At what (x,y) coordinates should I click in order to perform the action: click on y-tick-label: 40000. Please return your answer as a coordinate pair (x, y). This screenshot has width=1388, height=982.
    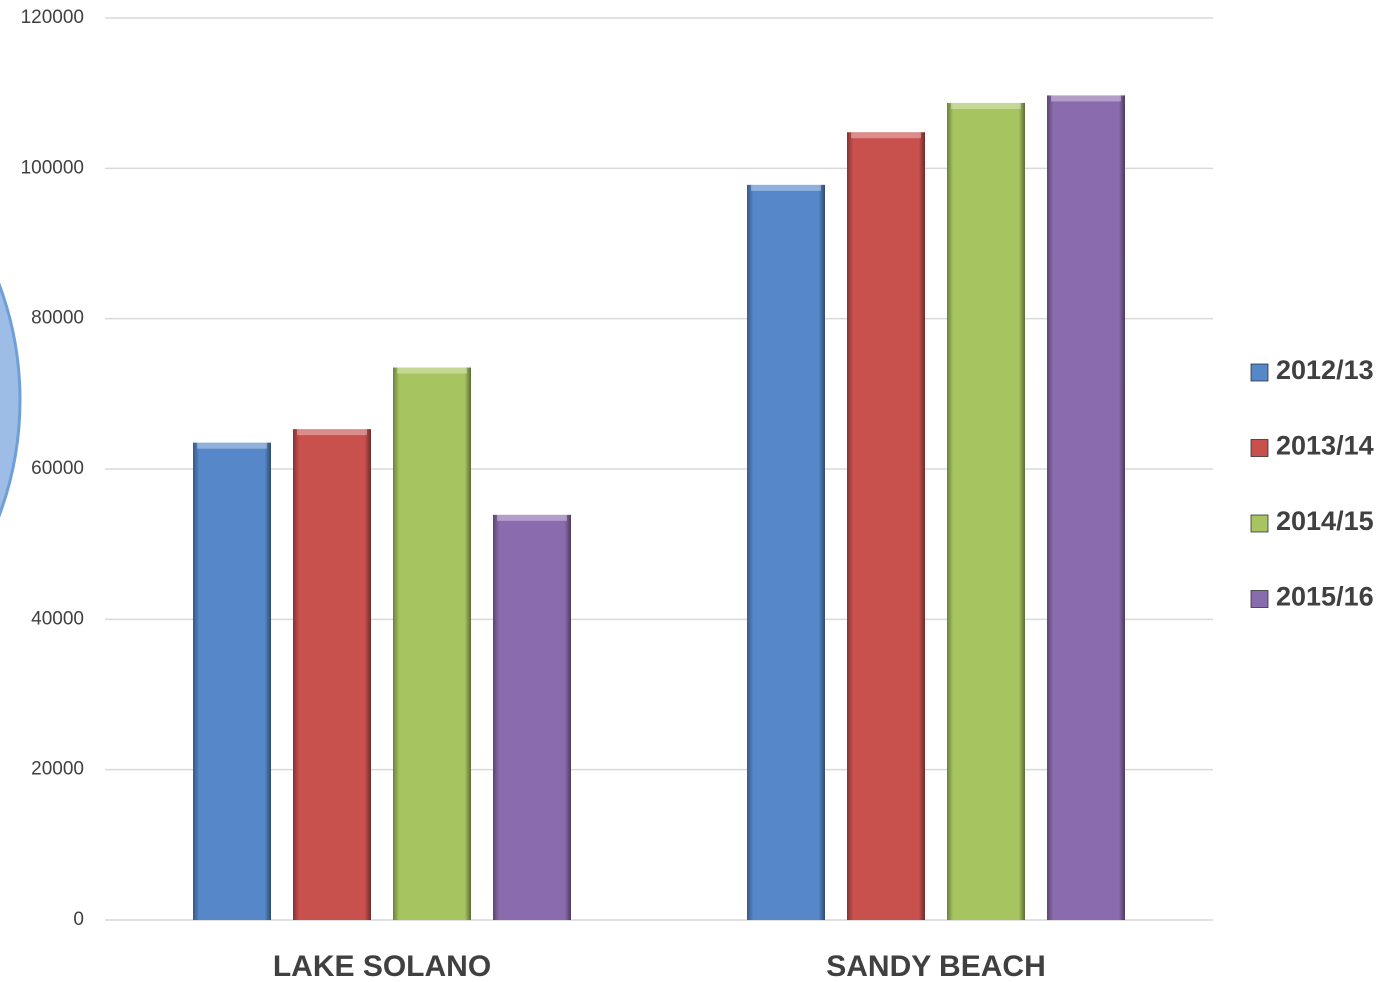
    Looking at the image, I should click on (57, 618).